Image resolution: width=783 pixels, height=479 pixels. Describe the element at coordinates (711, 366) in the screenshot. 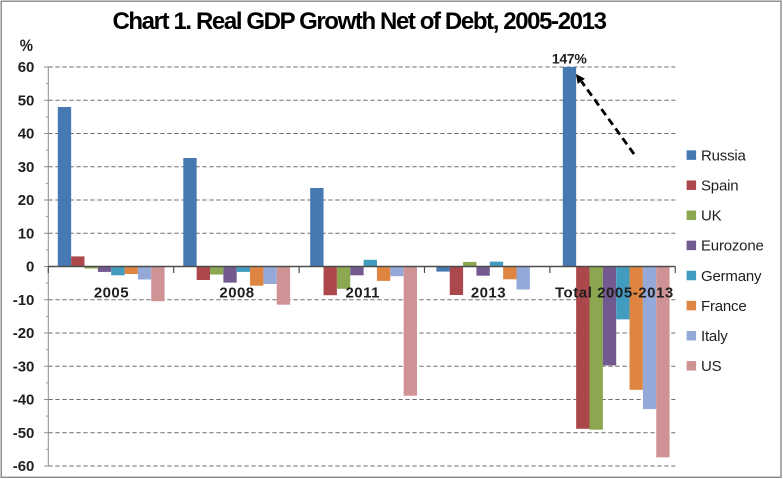

I see `svg-text: US` at that location.